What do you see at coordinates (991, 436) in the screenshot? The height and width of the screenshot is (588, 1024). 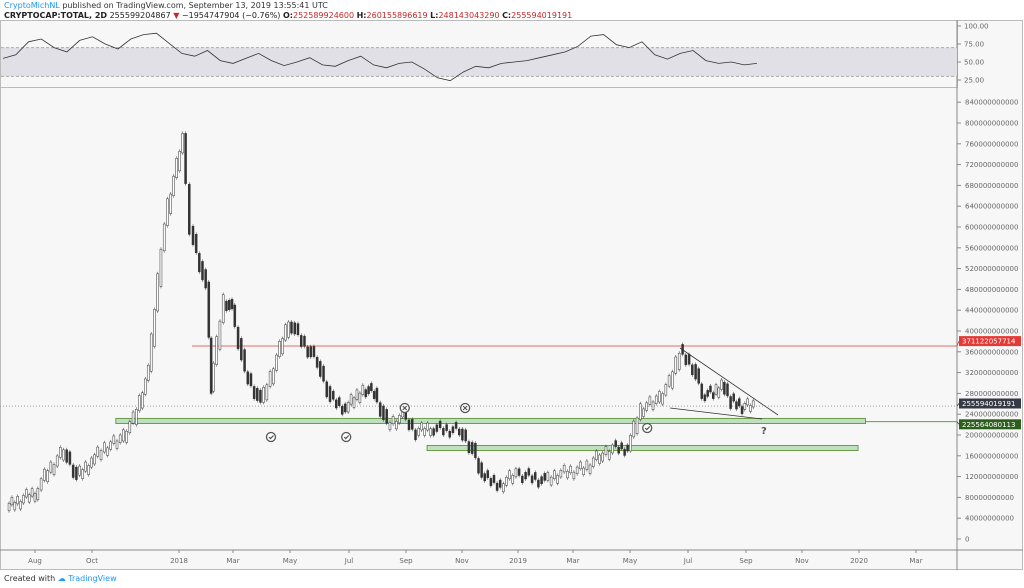 I see `price-tick-label: 200000000000` at bounding box center [991, 436].